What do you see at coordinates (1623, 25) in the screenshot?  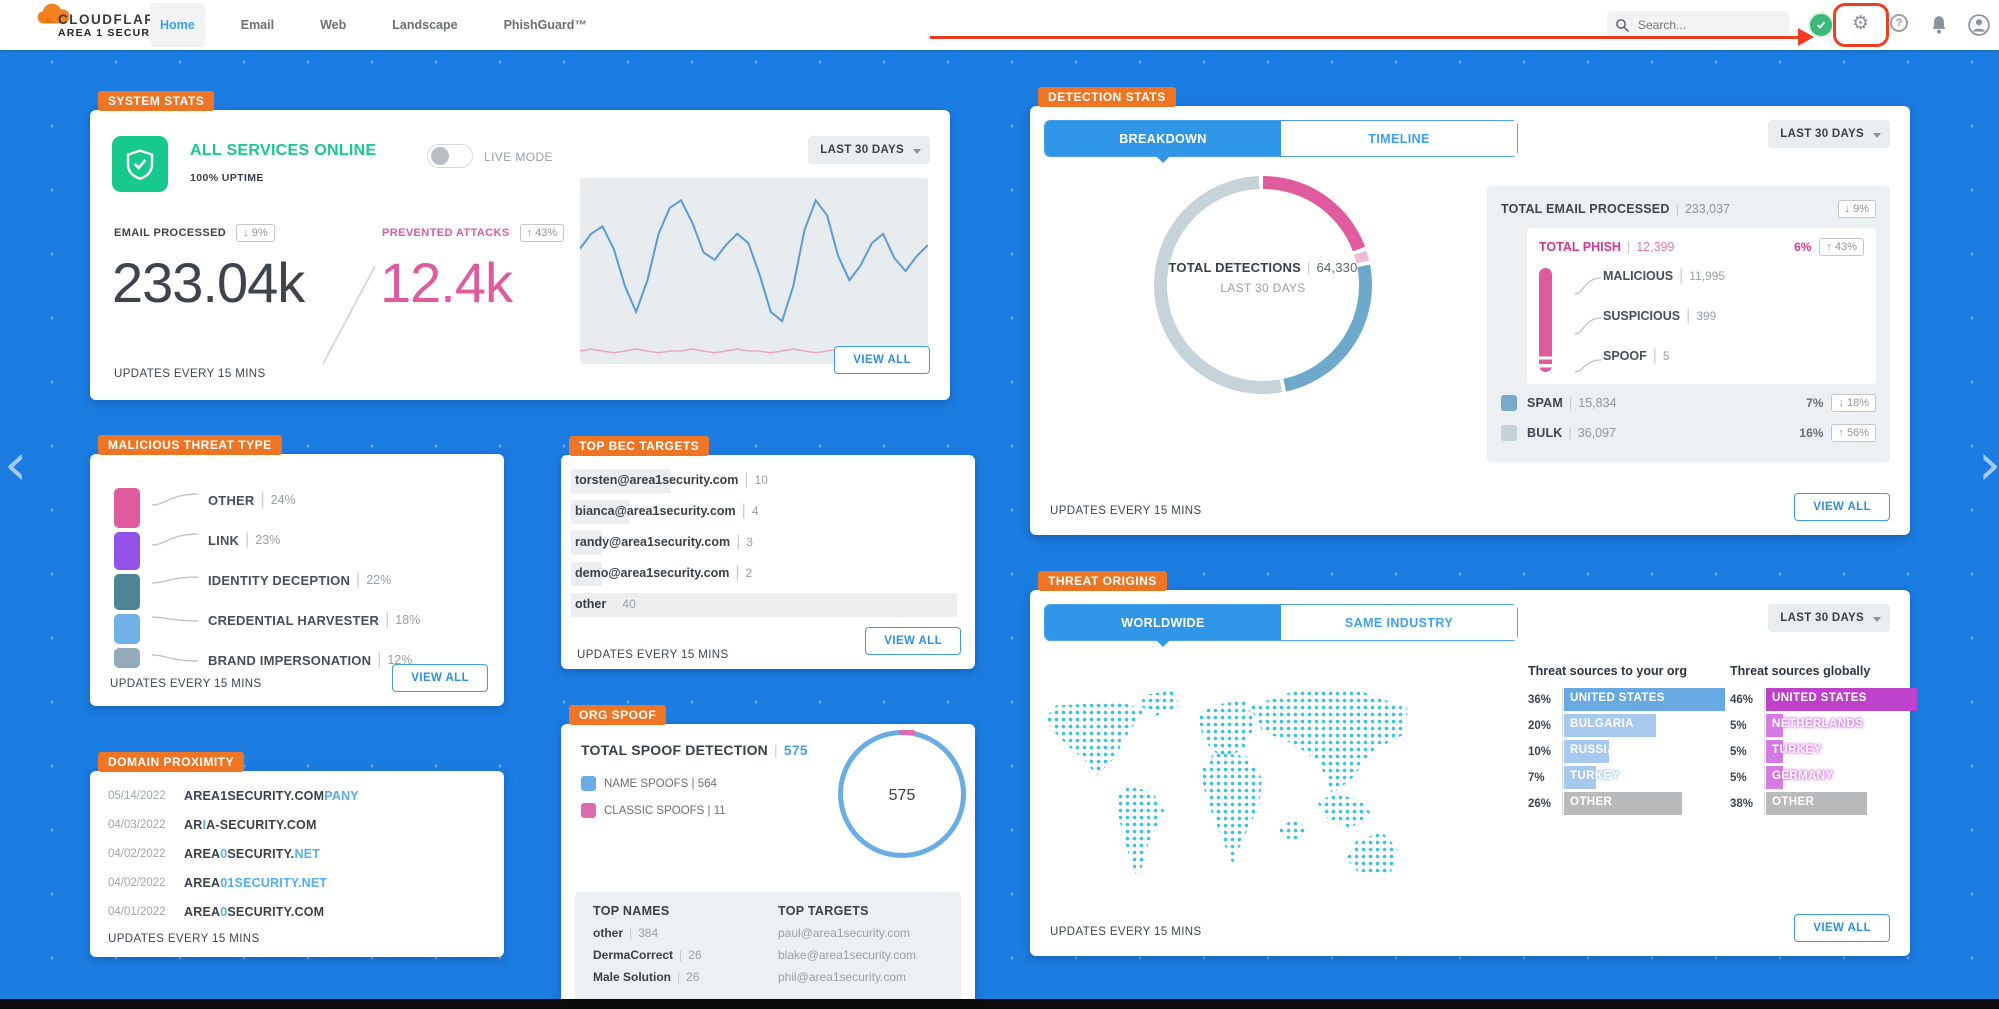 I see `search-icon` at bounding box center [1623, 25].